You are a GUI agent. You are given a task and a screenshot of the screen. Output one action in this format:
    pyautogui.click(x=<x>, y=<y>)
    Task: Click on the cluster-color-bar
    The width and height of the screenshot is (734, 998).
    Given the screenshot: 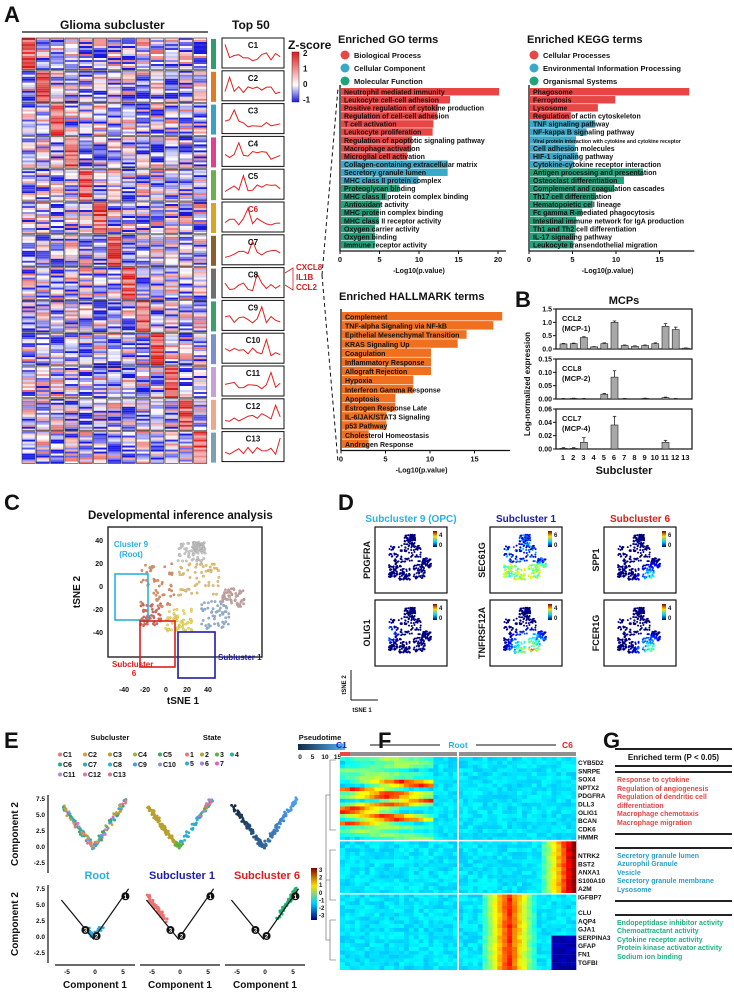 What is the action you would take?
    pyautogui.click(x=213, y=447)
    